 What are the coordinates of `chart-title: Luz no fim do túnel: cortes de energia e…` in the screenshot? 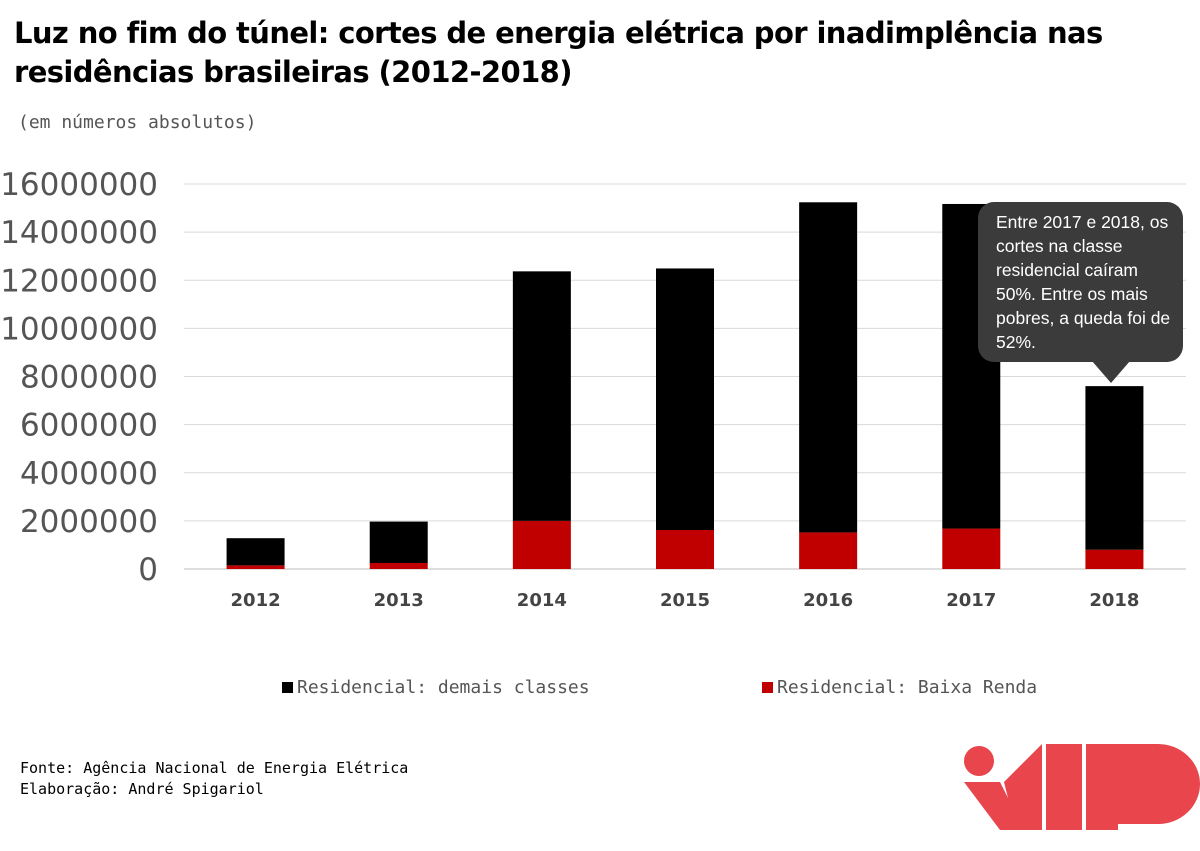 It's located at (558, 52).